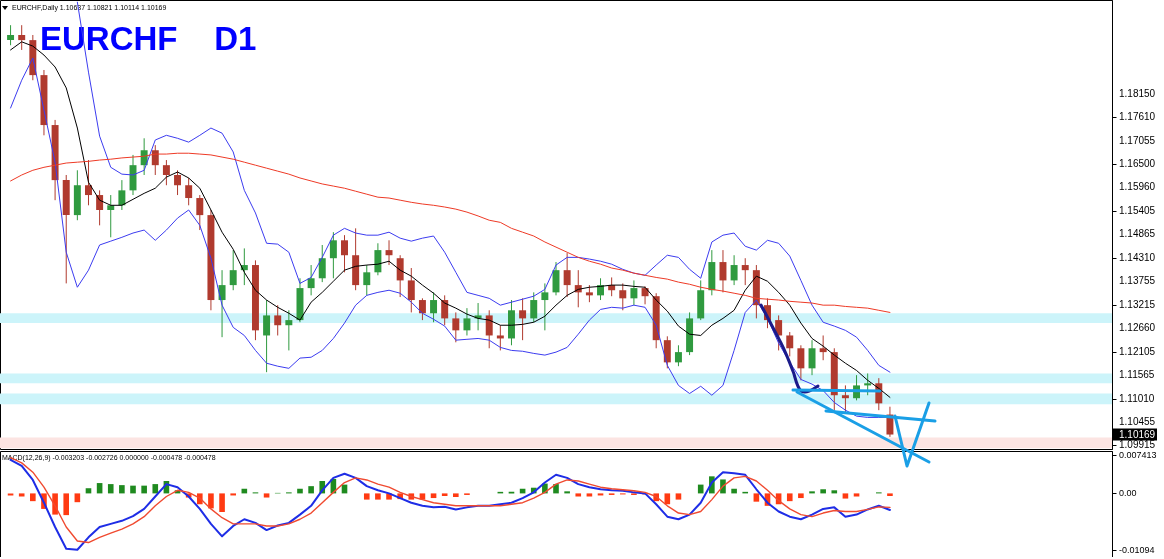  What do you see at coordinates (1137, 328) in the screenshot?
I see `y-tick-label: 1.12660` at bounding box center [1137, 328].